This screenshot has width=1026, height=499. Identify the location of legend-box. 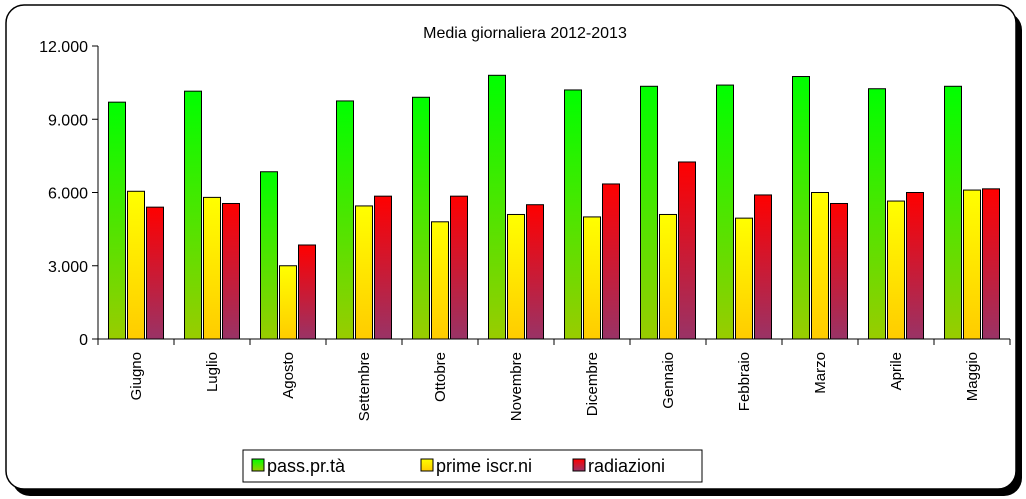
(472, 466).